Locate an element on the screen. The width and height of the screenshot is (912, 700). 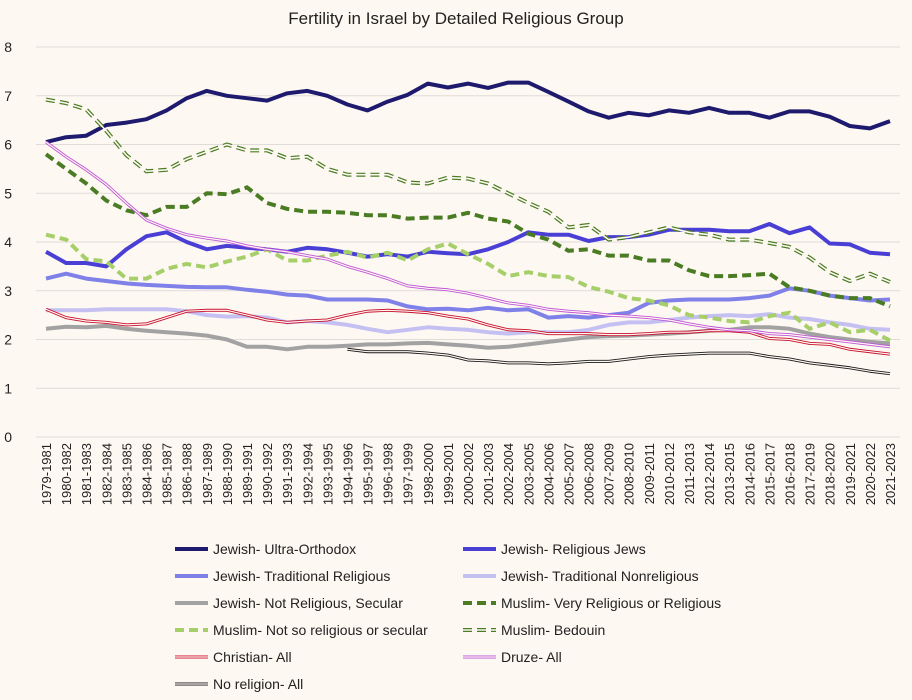
x-tick-label: 2000-2002 is located at coordinates (468, 474).